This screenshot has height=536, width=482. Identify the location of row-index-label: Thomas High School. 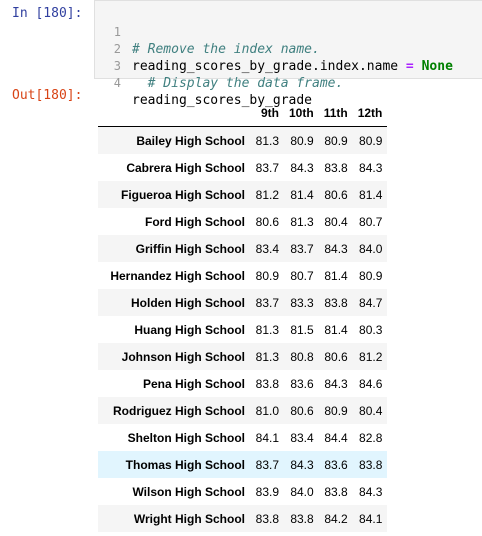
(185, 464).